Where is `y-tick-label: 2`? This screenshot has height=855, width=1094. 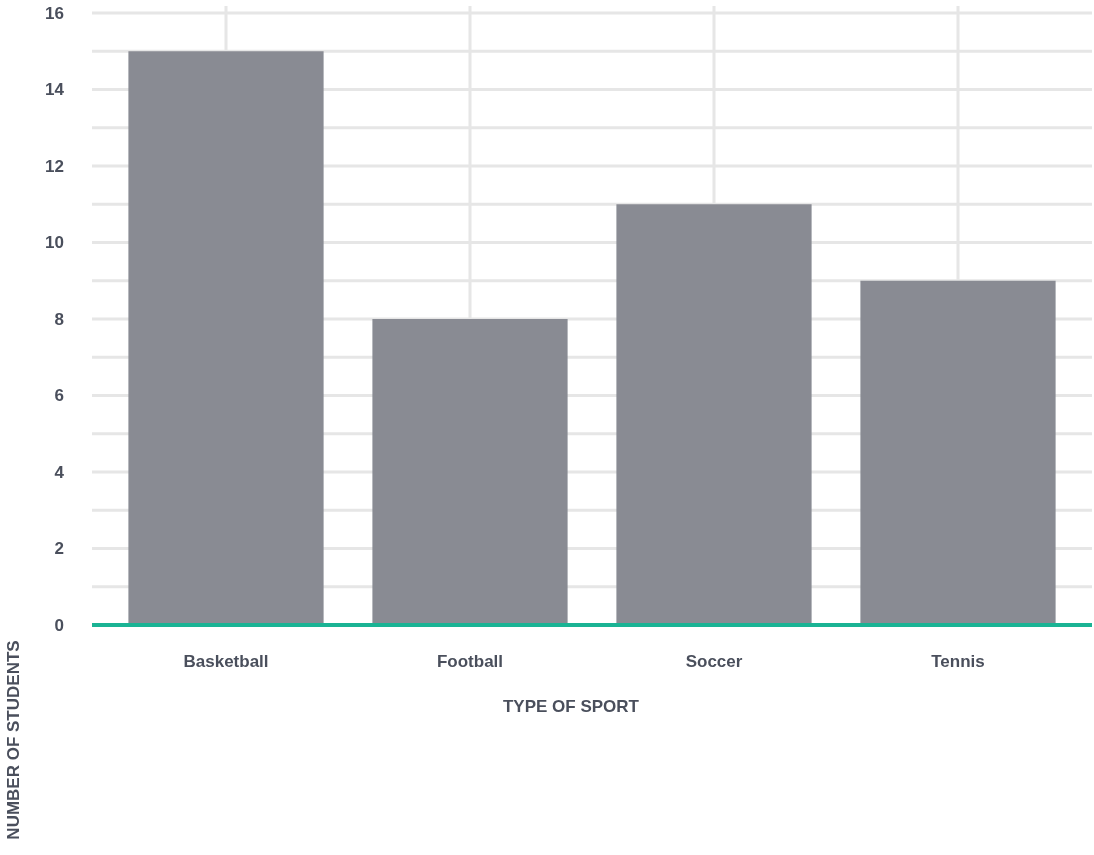
y-tick-label: 2 is located at coordinates (59, 549).